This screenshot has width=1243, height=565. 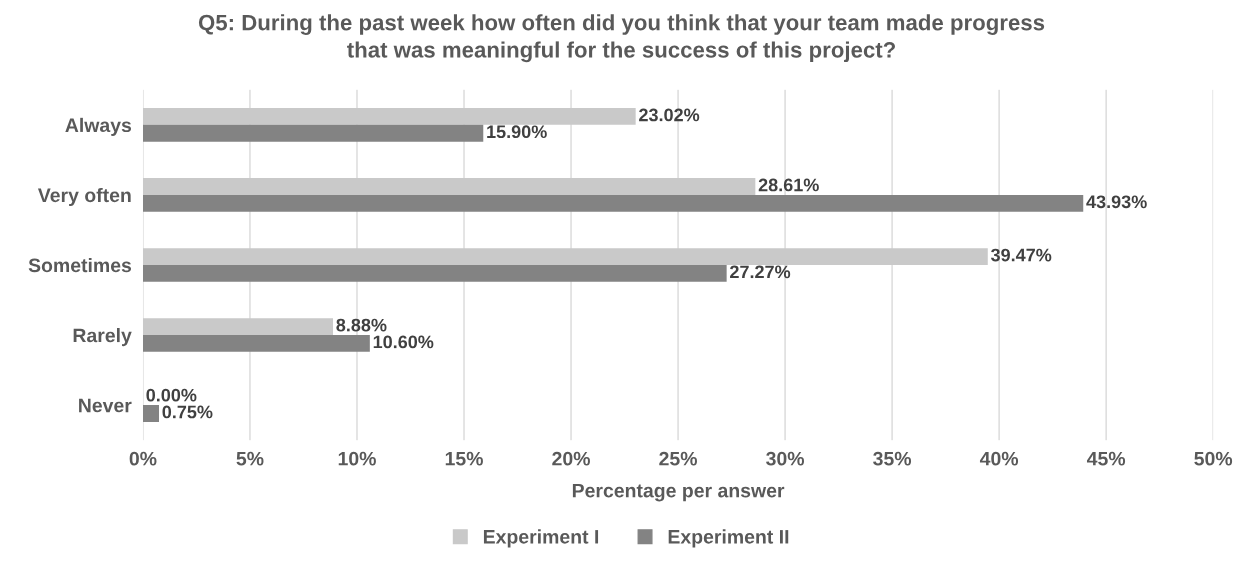 I want to click on x-tick-label: 15%, so click(x=464, y=458).